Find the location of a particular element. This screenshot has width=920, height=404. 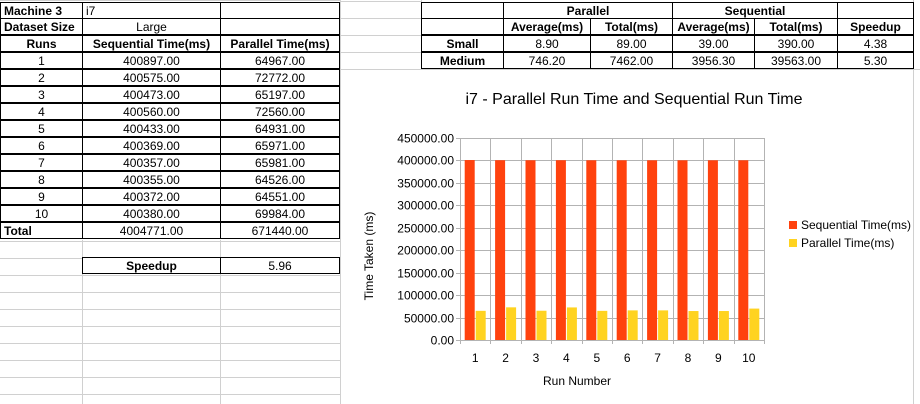

run-number: 5 is located at coordinates (41, 128).